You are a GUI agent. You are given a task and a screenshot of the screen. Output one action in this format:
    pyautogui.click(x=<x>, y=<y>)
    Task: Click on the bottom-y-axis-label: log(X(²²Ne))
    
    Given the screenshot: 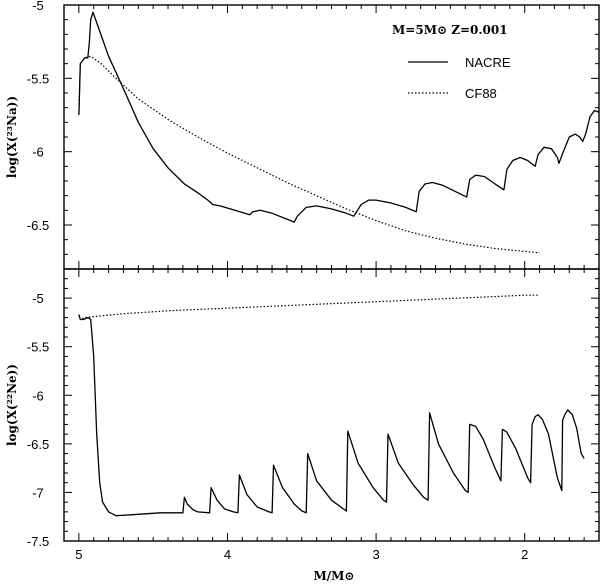 What is the action you would take?
    pyautogui.click(x=12, y=405)
    